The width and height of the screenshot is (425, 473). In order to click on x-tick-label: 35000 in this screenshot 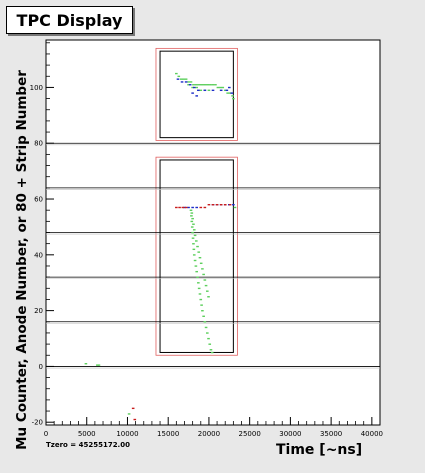, I will do `click(331, 434)`.